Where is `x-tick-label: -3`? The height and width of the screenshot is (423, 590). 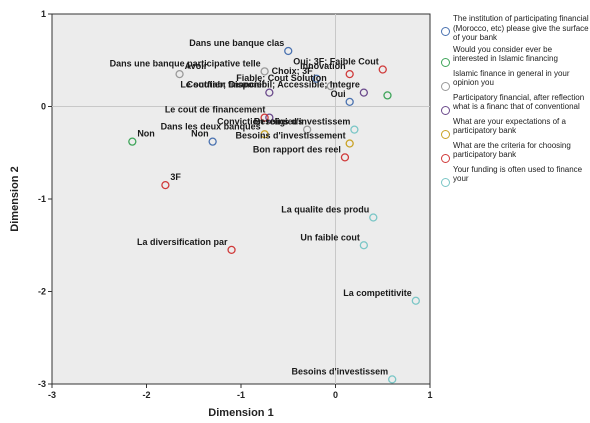 x-tick-label: -3 is located at coordinates (52, 395).